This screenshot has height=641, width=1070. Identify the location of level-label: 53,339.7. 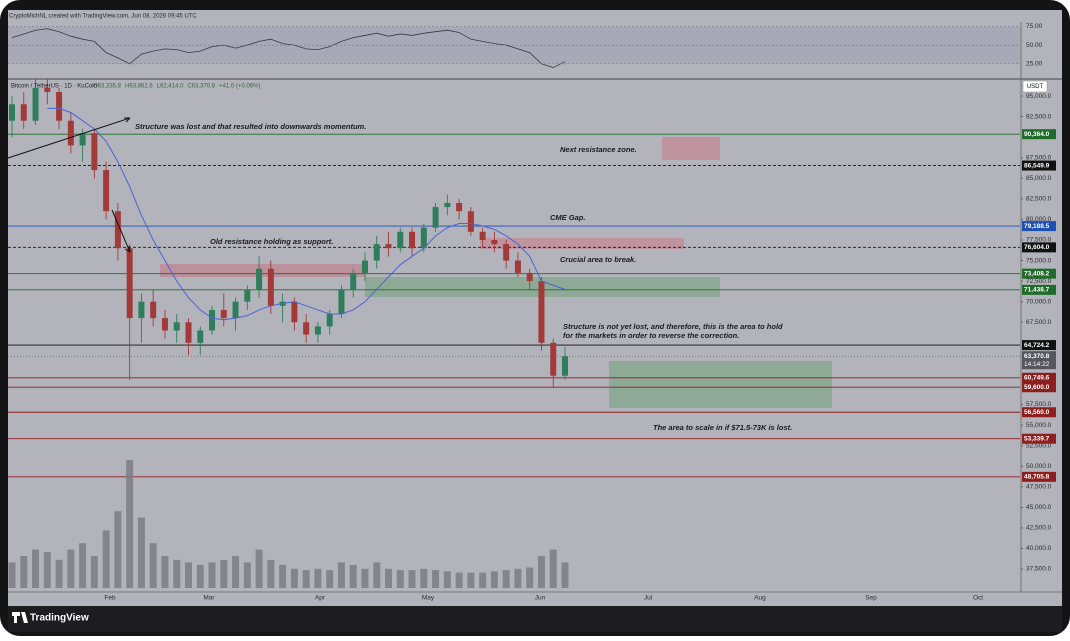
(1037, 438).